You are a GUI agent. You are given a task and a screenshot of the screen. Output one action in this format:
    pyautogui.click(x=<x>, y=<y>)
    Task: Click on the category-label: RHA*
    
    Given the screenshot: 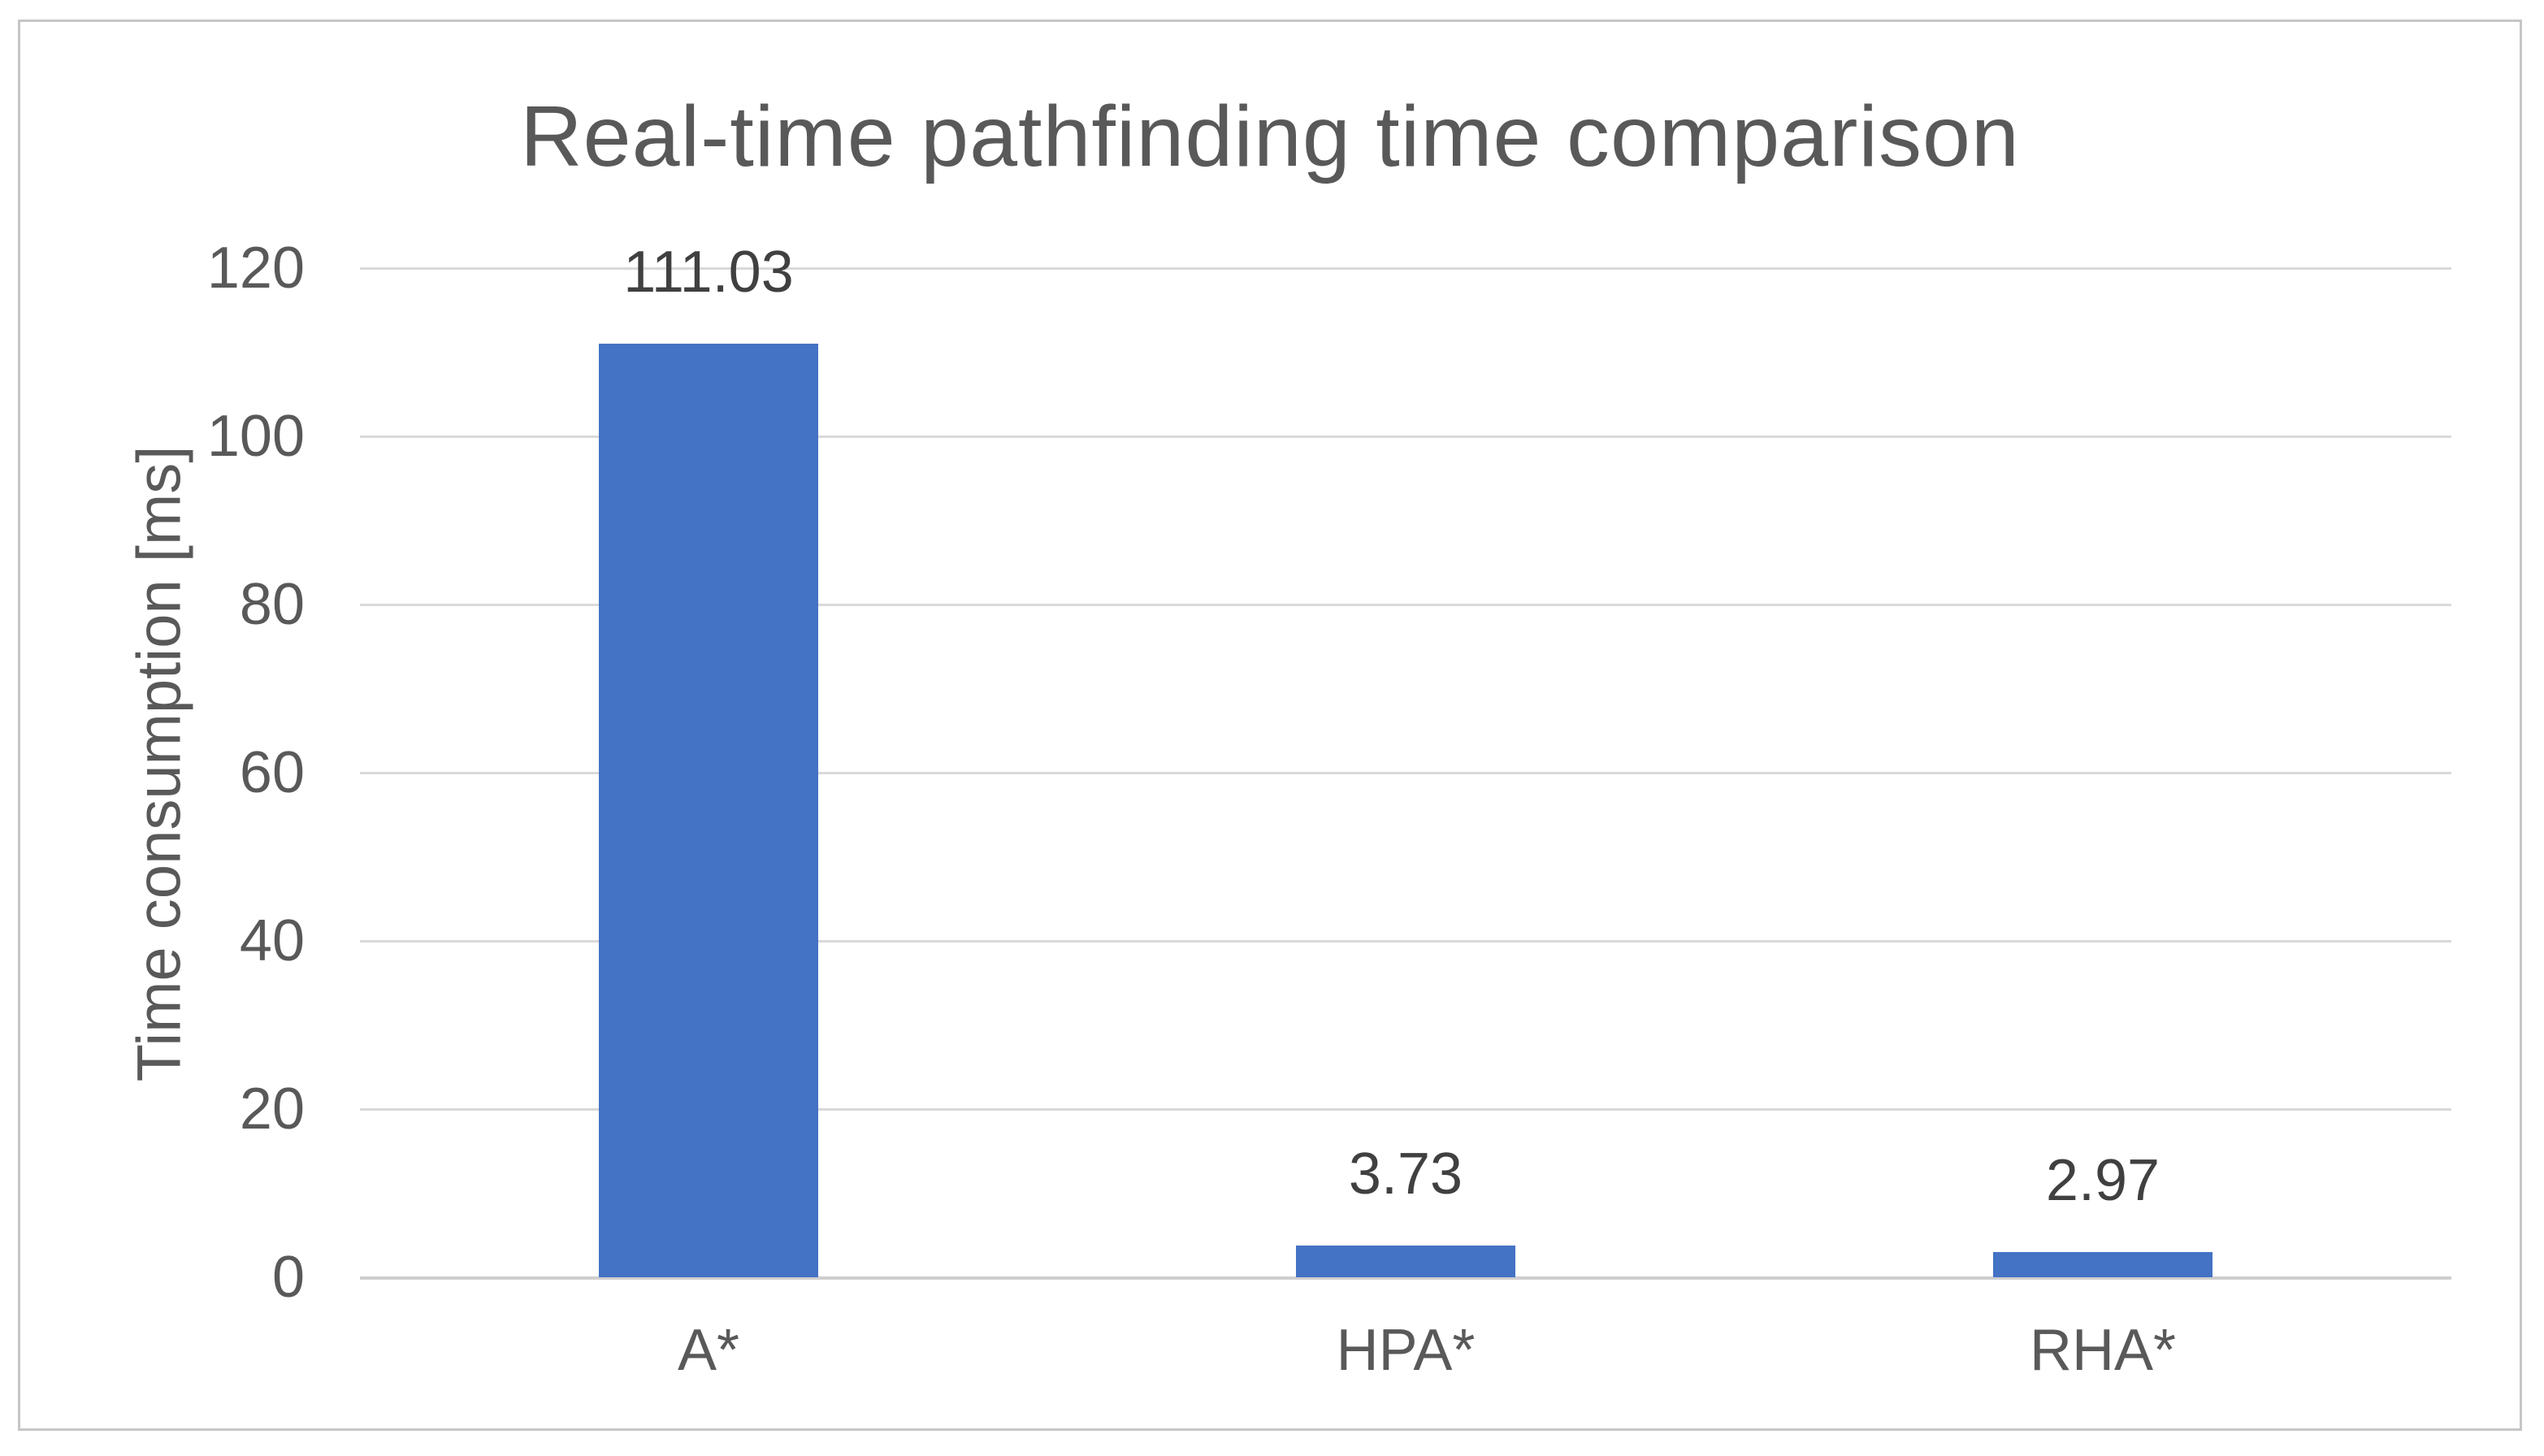 What is the action you would take?
    pyautogui.click(x=2103, y=1350)
    